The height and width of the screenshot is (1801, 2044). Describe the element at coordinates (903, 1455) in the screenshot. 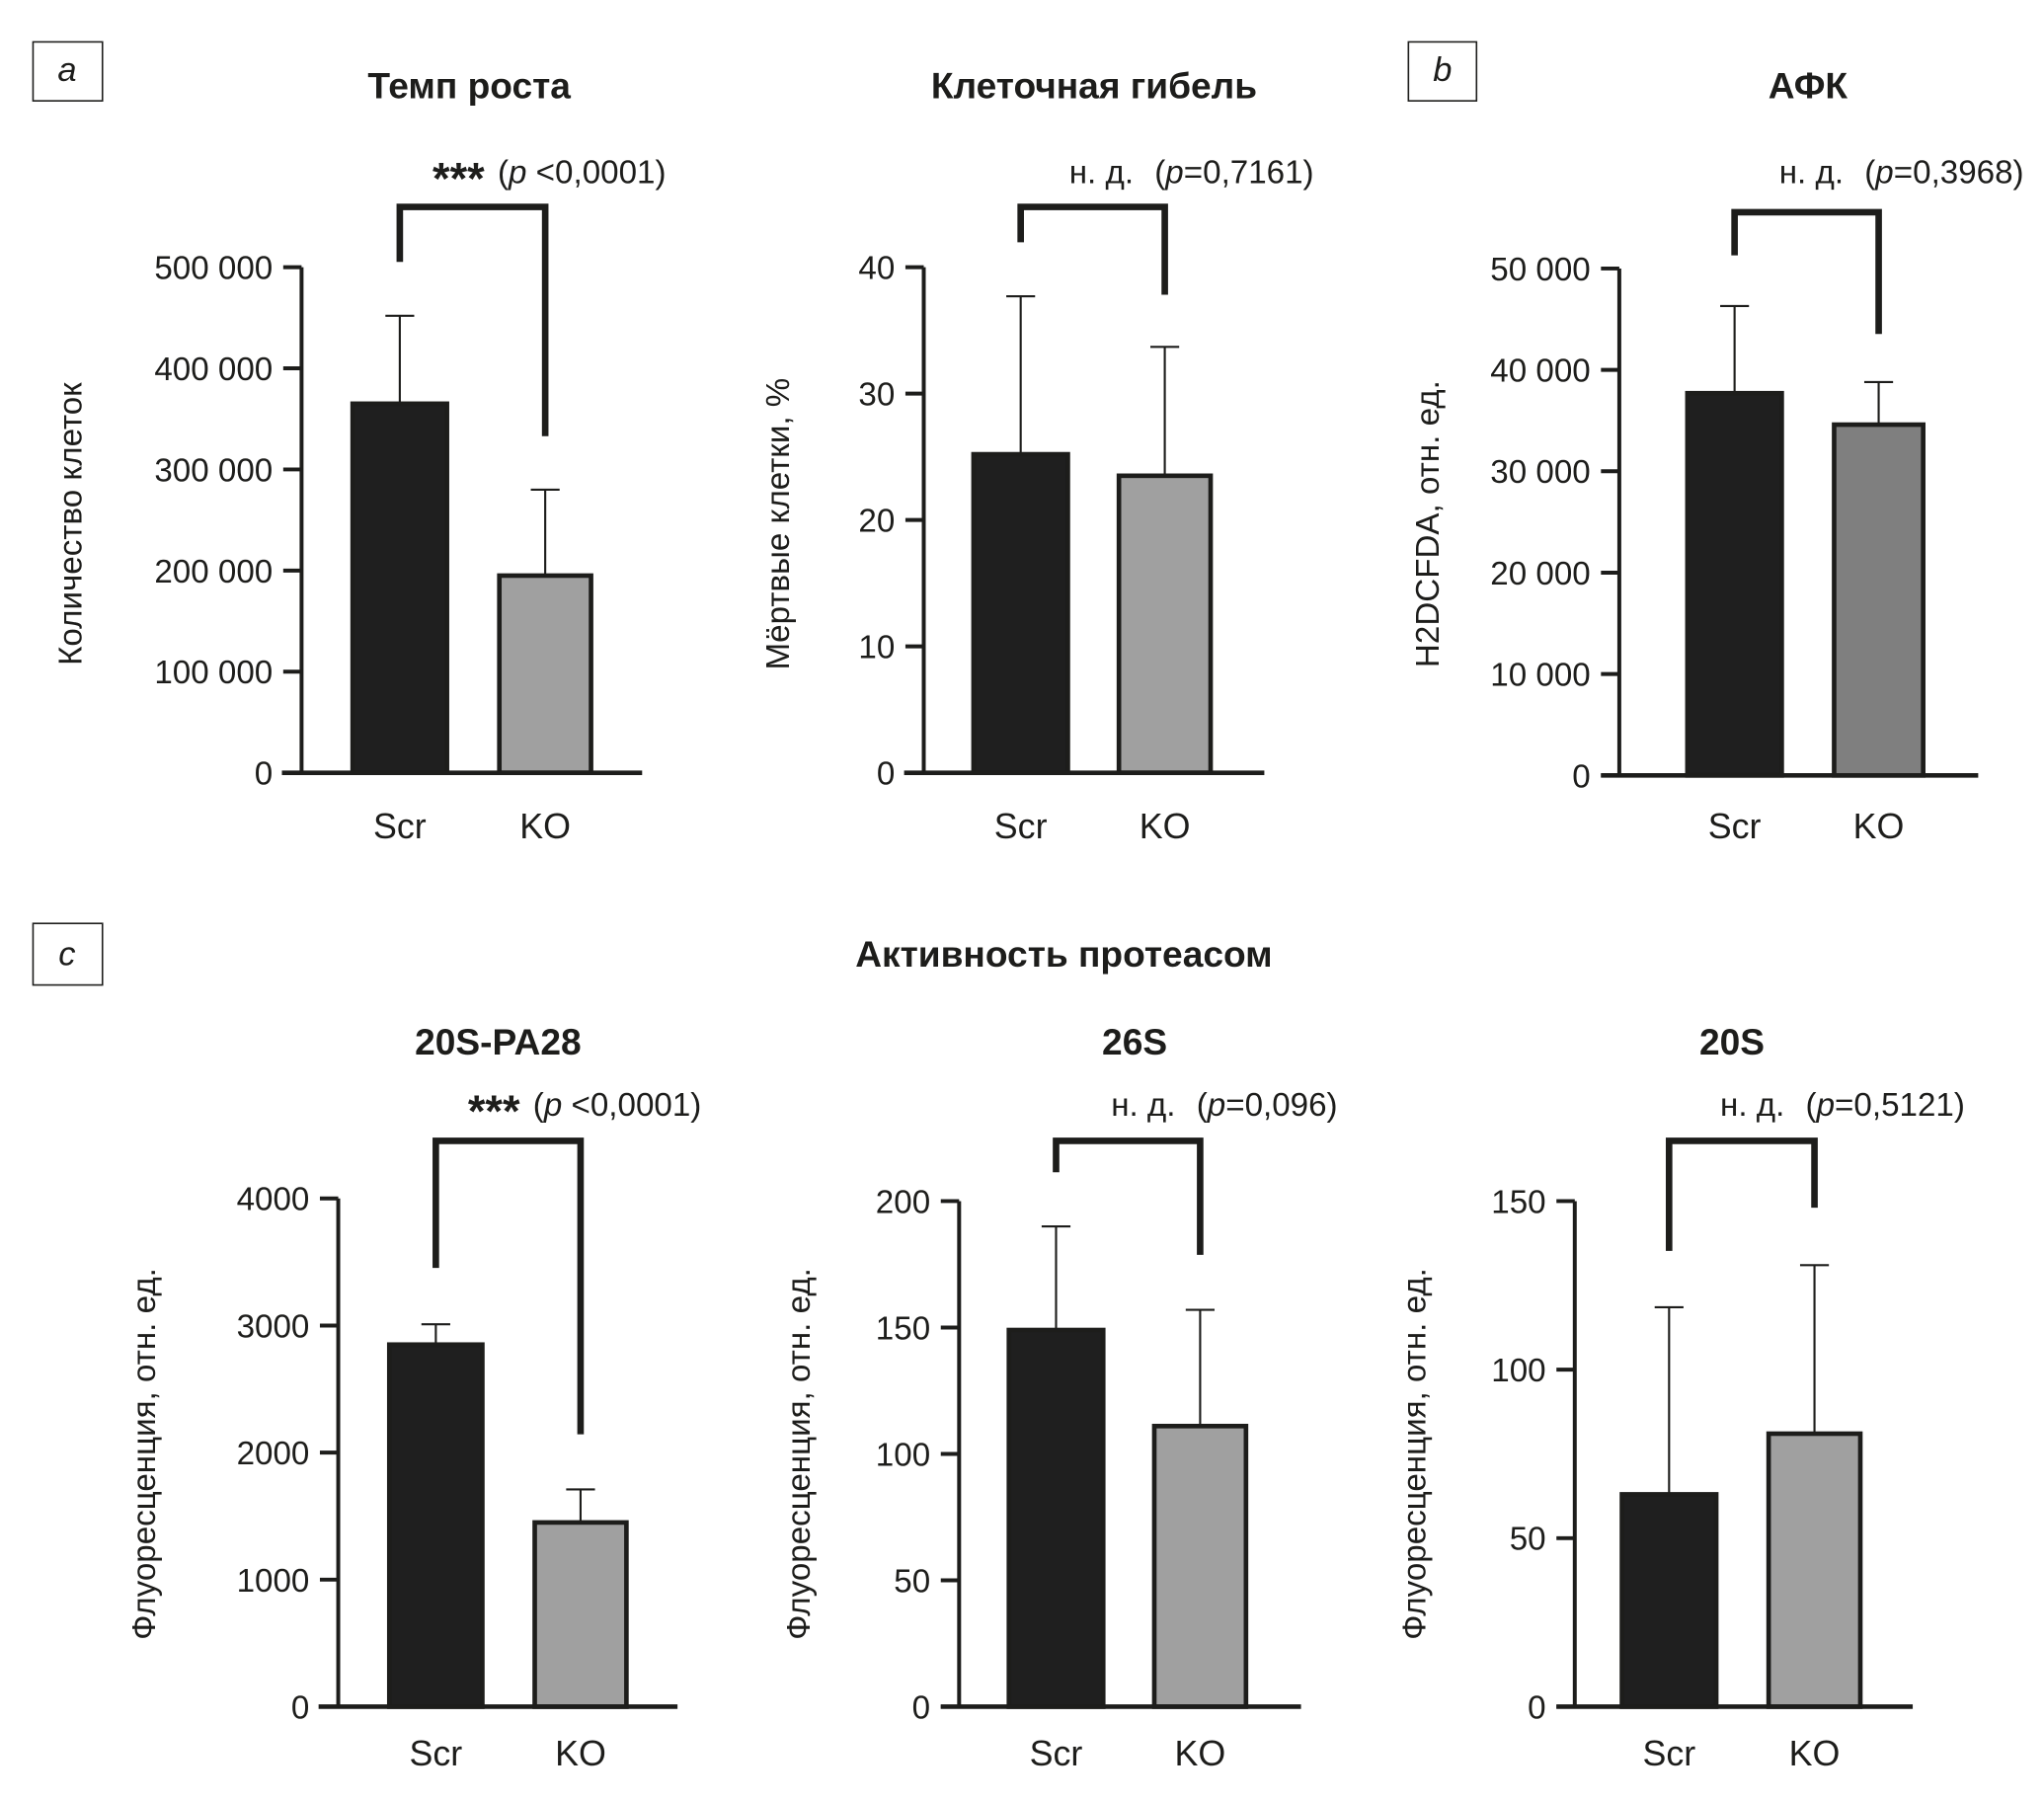

I see `y-tick-label: 100` at that location.